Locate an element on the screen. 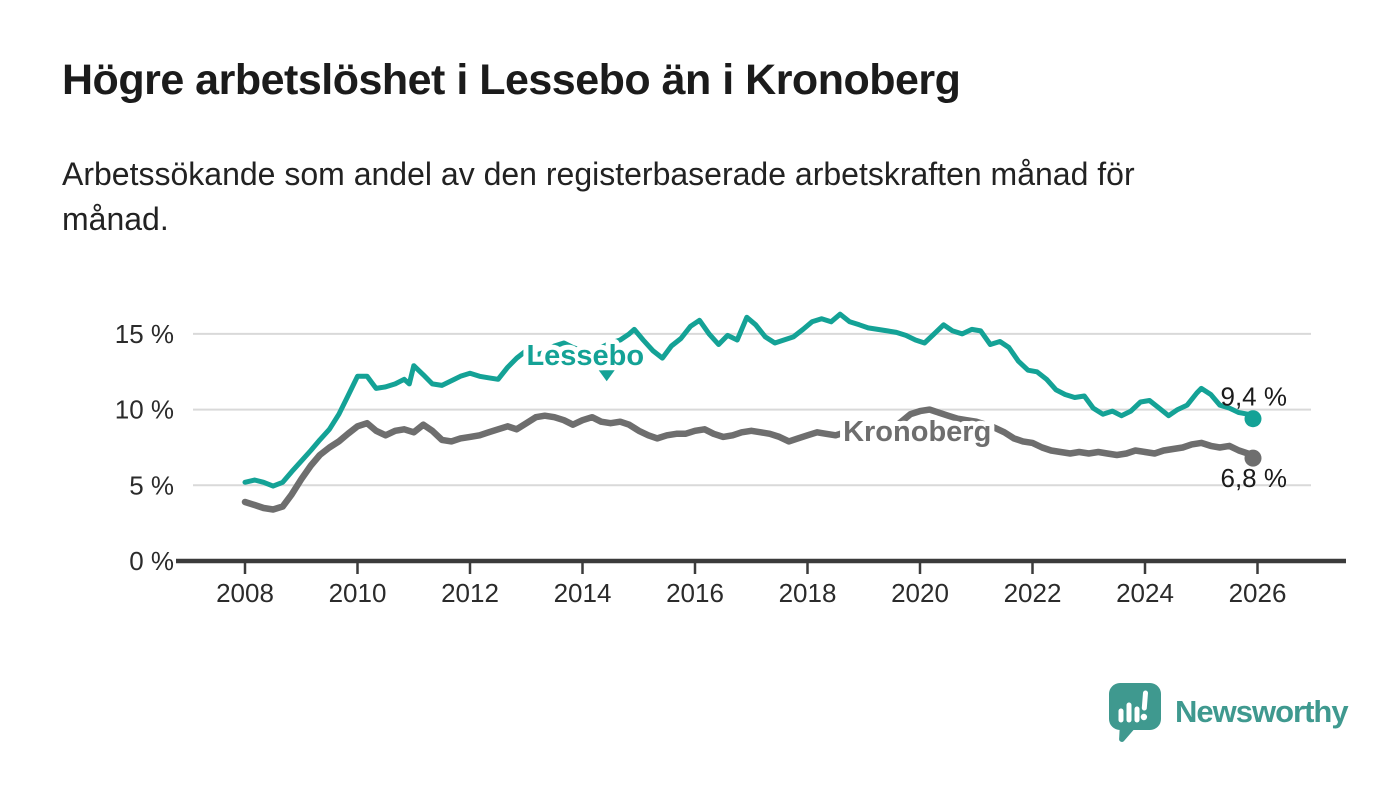 The width and height of the screenshot is (1400, 794). mini-bar-chart-glyph is located at coordinates (1133, 706).